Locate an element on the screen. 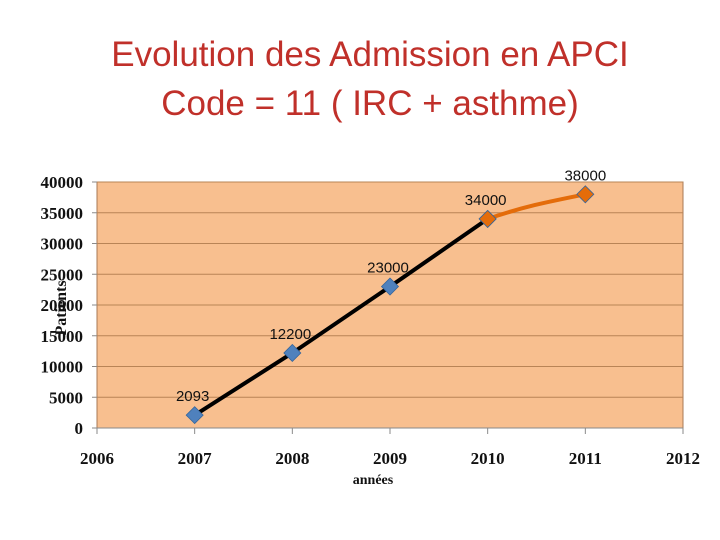  y-tick-label: 15000 is located at coordinates (62, 336).